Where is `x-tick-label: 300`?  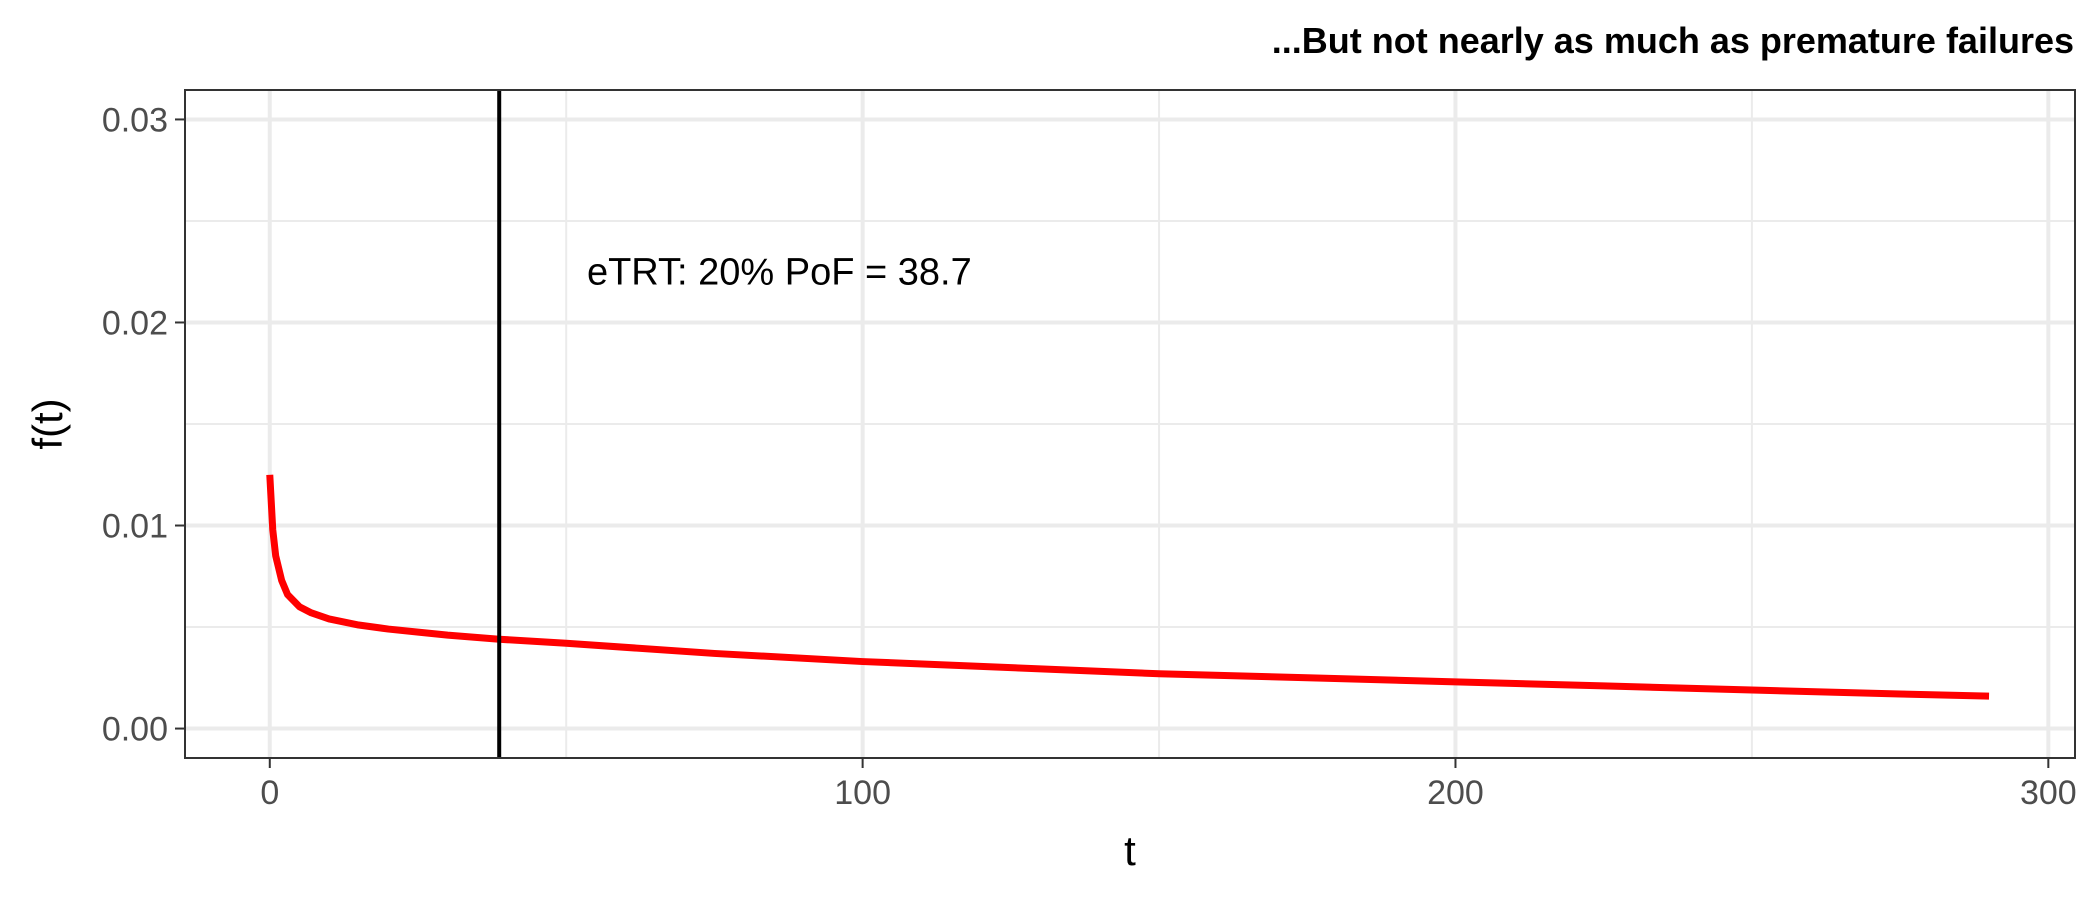
x-tick-label: 300 is located at coordinates (2048, 793).